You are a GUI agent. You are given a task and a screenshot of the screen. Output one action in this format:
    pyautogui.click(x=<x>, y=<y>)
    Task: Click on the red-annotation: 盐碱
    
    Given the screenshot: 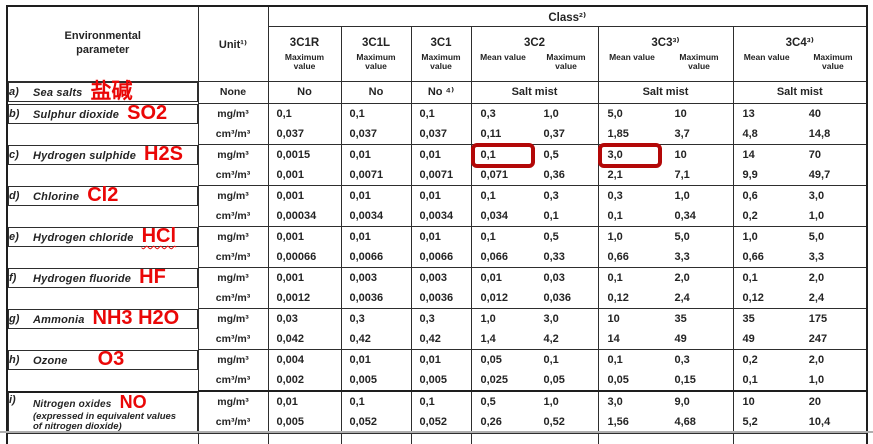 What is the action you would take?
    pyautogui.click(x=111, y=91)
    